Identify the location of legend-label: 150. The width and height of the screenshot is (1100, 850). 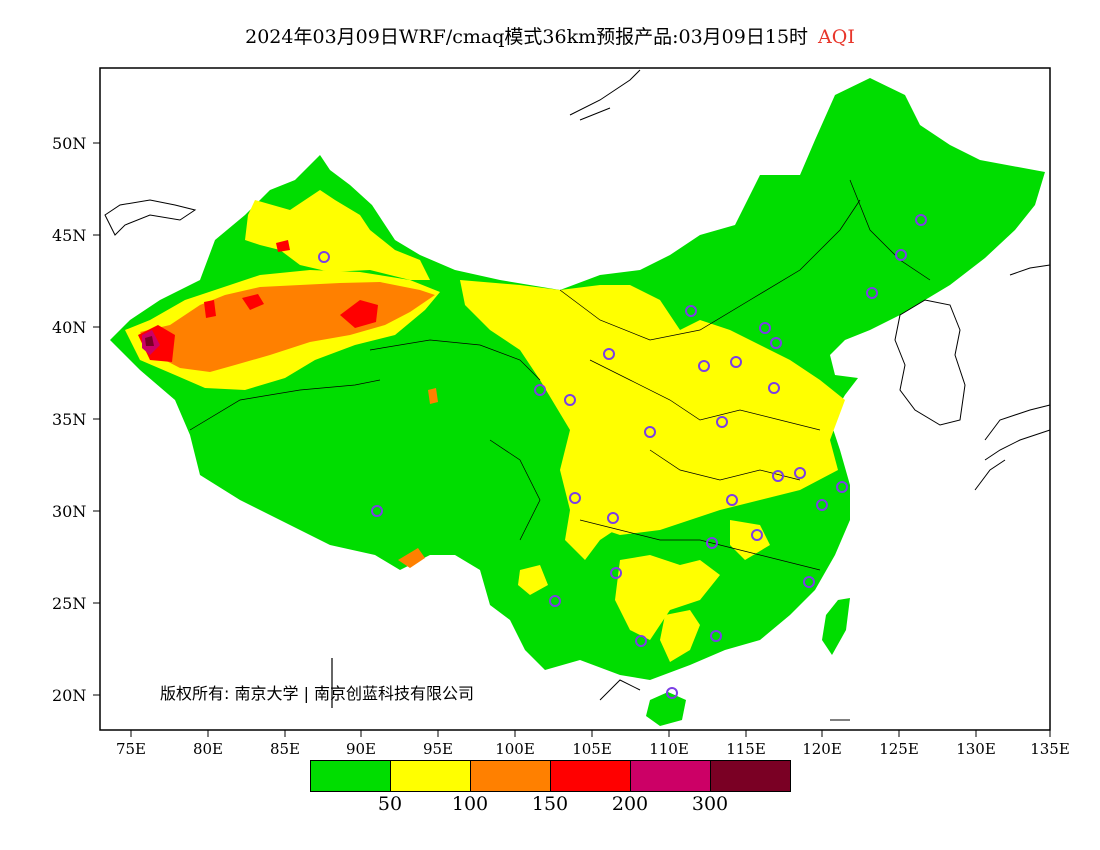
(550, 804).